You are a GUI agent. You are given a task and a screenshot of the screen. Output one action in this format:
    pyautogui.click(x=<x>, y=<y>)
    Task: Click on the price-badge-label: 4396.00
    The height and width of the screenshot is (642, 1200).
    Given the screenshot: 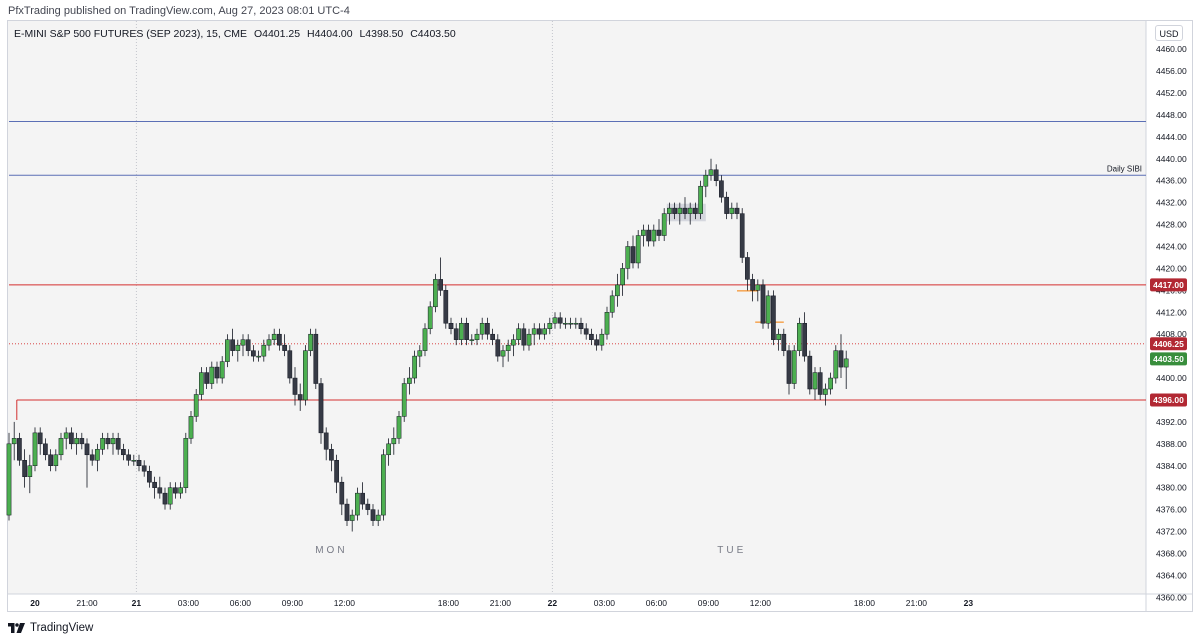 What is the action you would take?
    pyautogui.click(x=1168, y=400)
    